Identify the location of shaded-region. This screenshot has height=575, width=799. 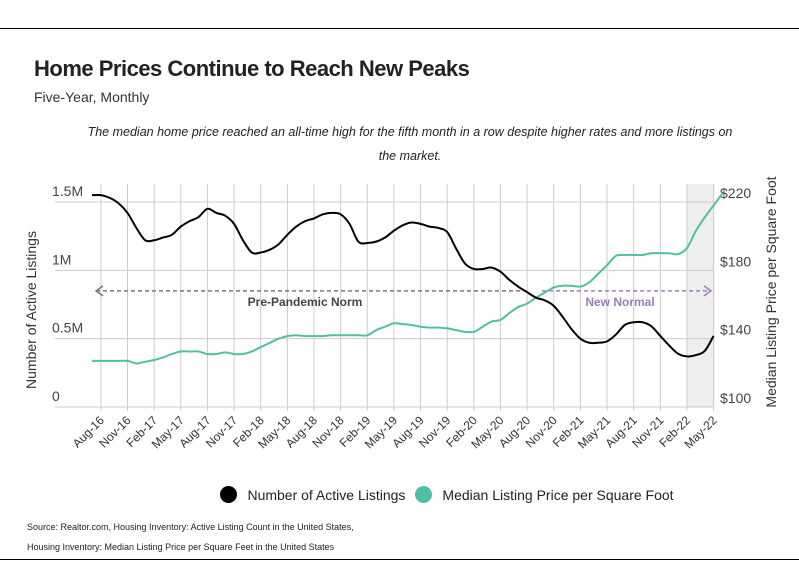
(700, 295).